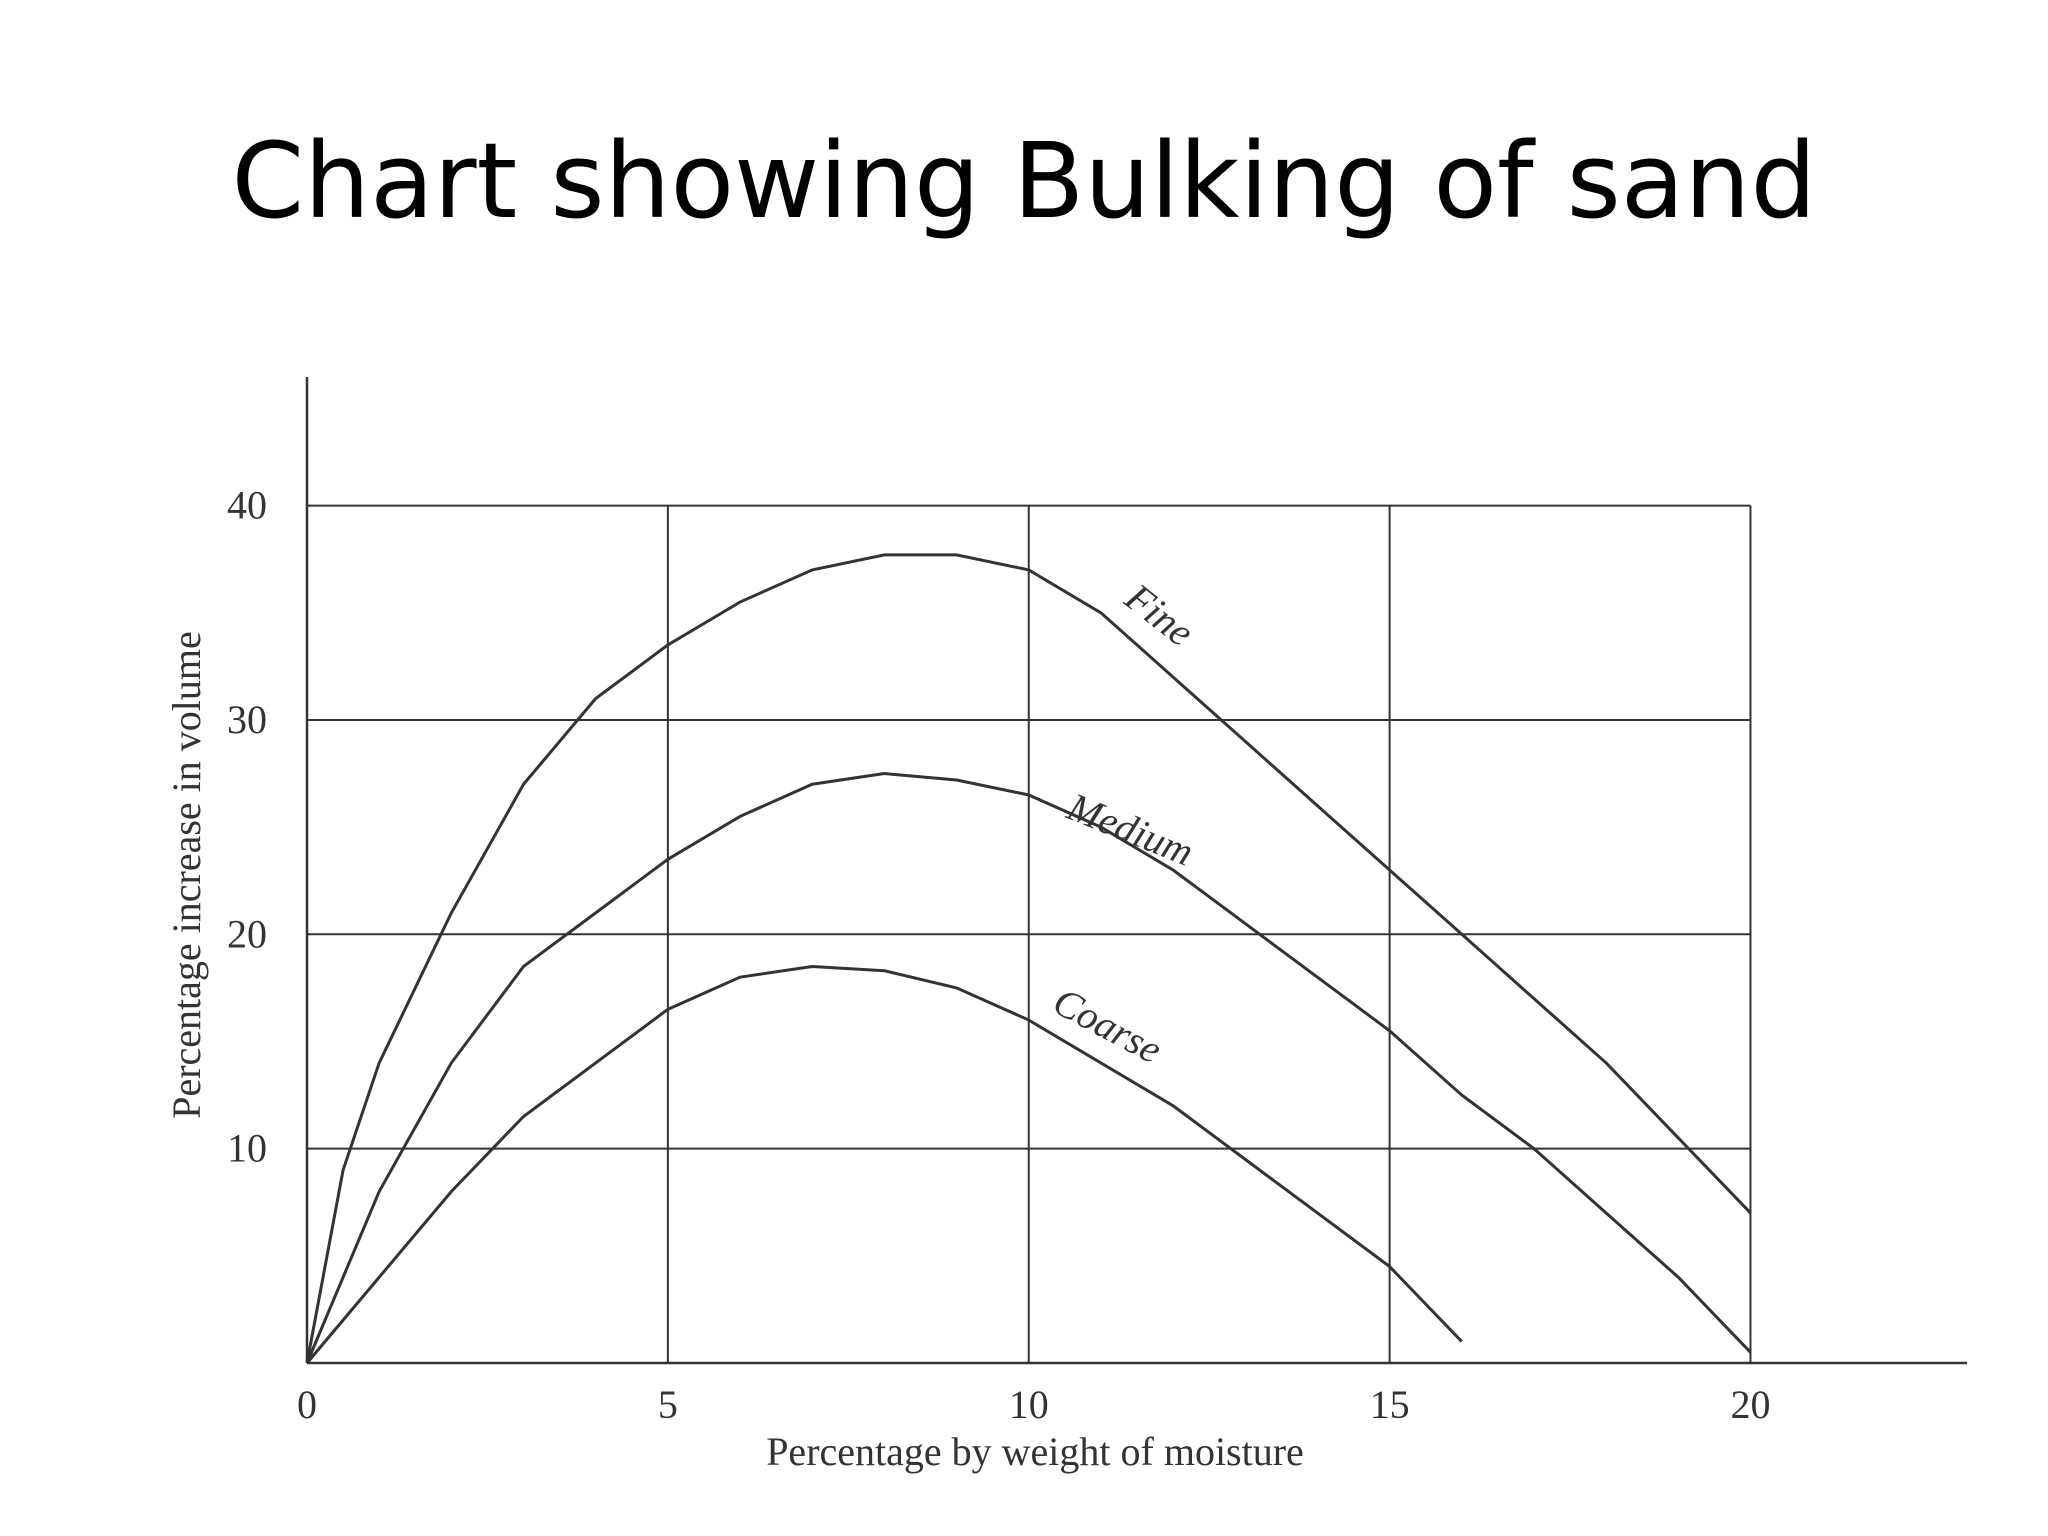 The image size is (2048, 1536). What do you see at coordinates (247, 719) in the screenshot?
I see `y-tick-label: 30` at bounding box center [247, 719].